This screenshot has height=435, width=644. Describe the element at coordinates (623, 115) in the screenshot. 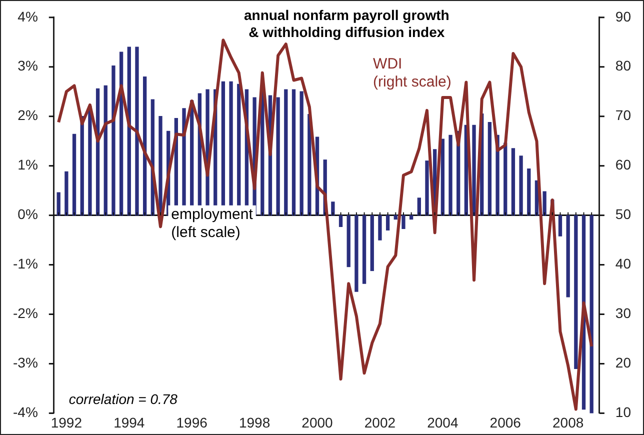

I see `y2-tick-label: 70` at that location.